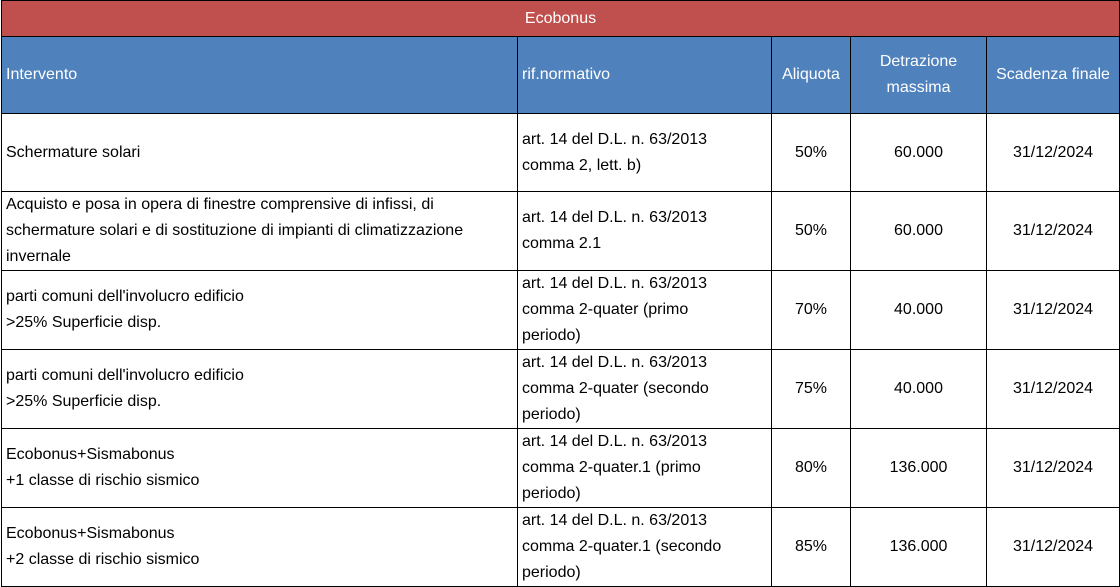  Describe the element at coordinates (918, 75) in the screenshot. I see `header-detrazione-massima: Detrazione massima` at that location.